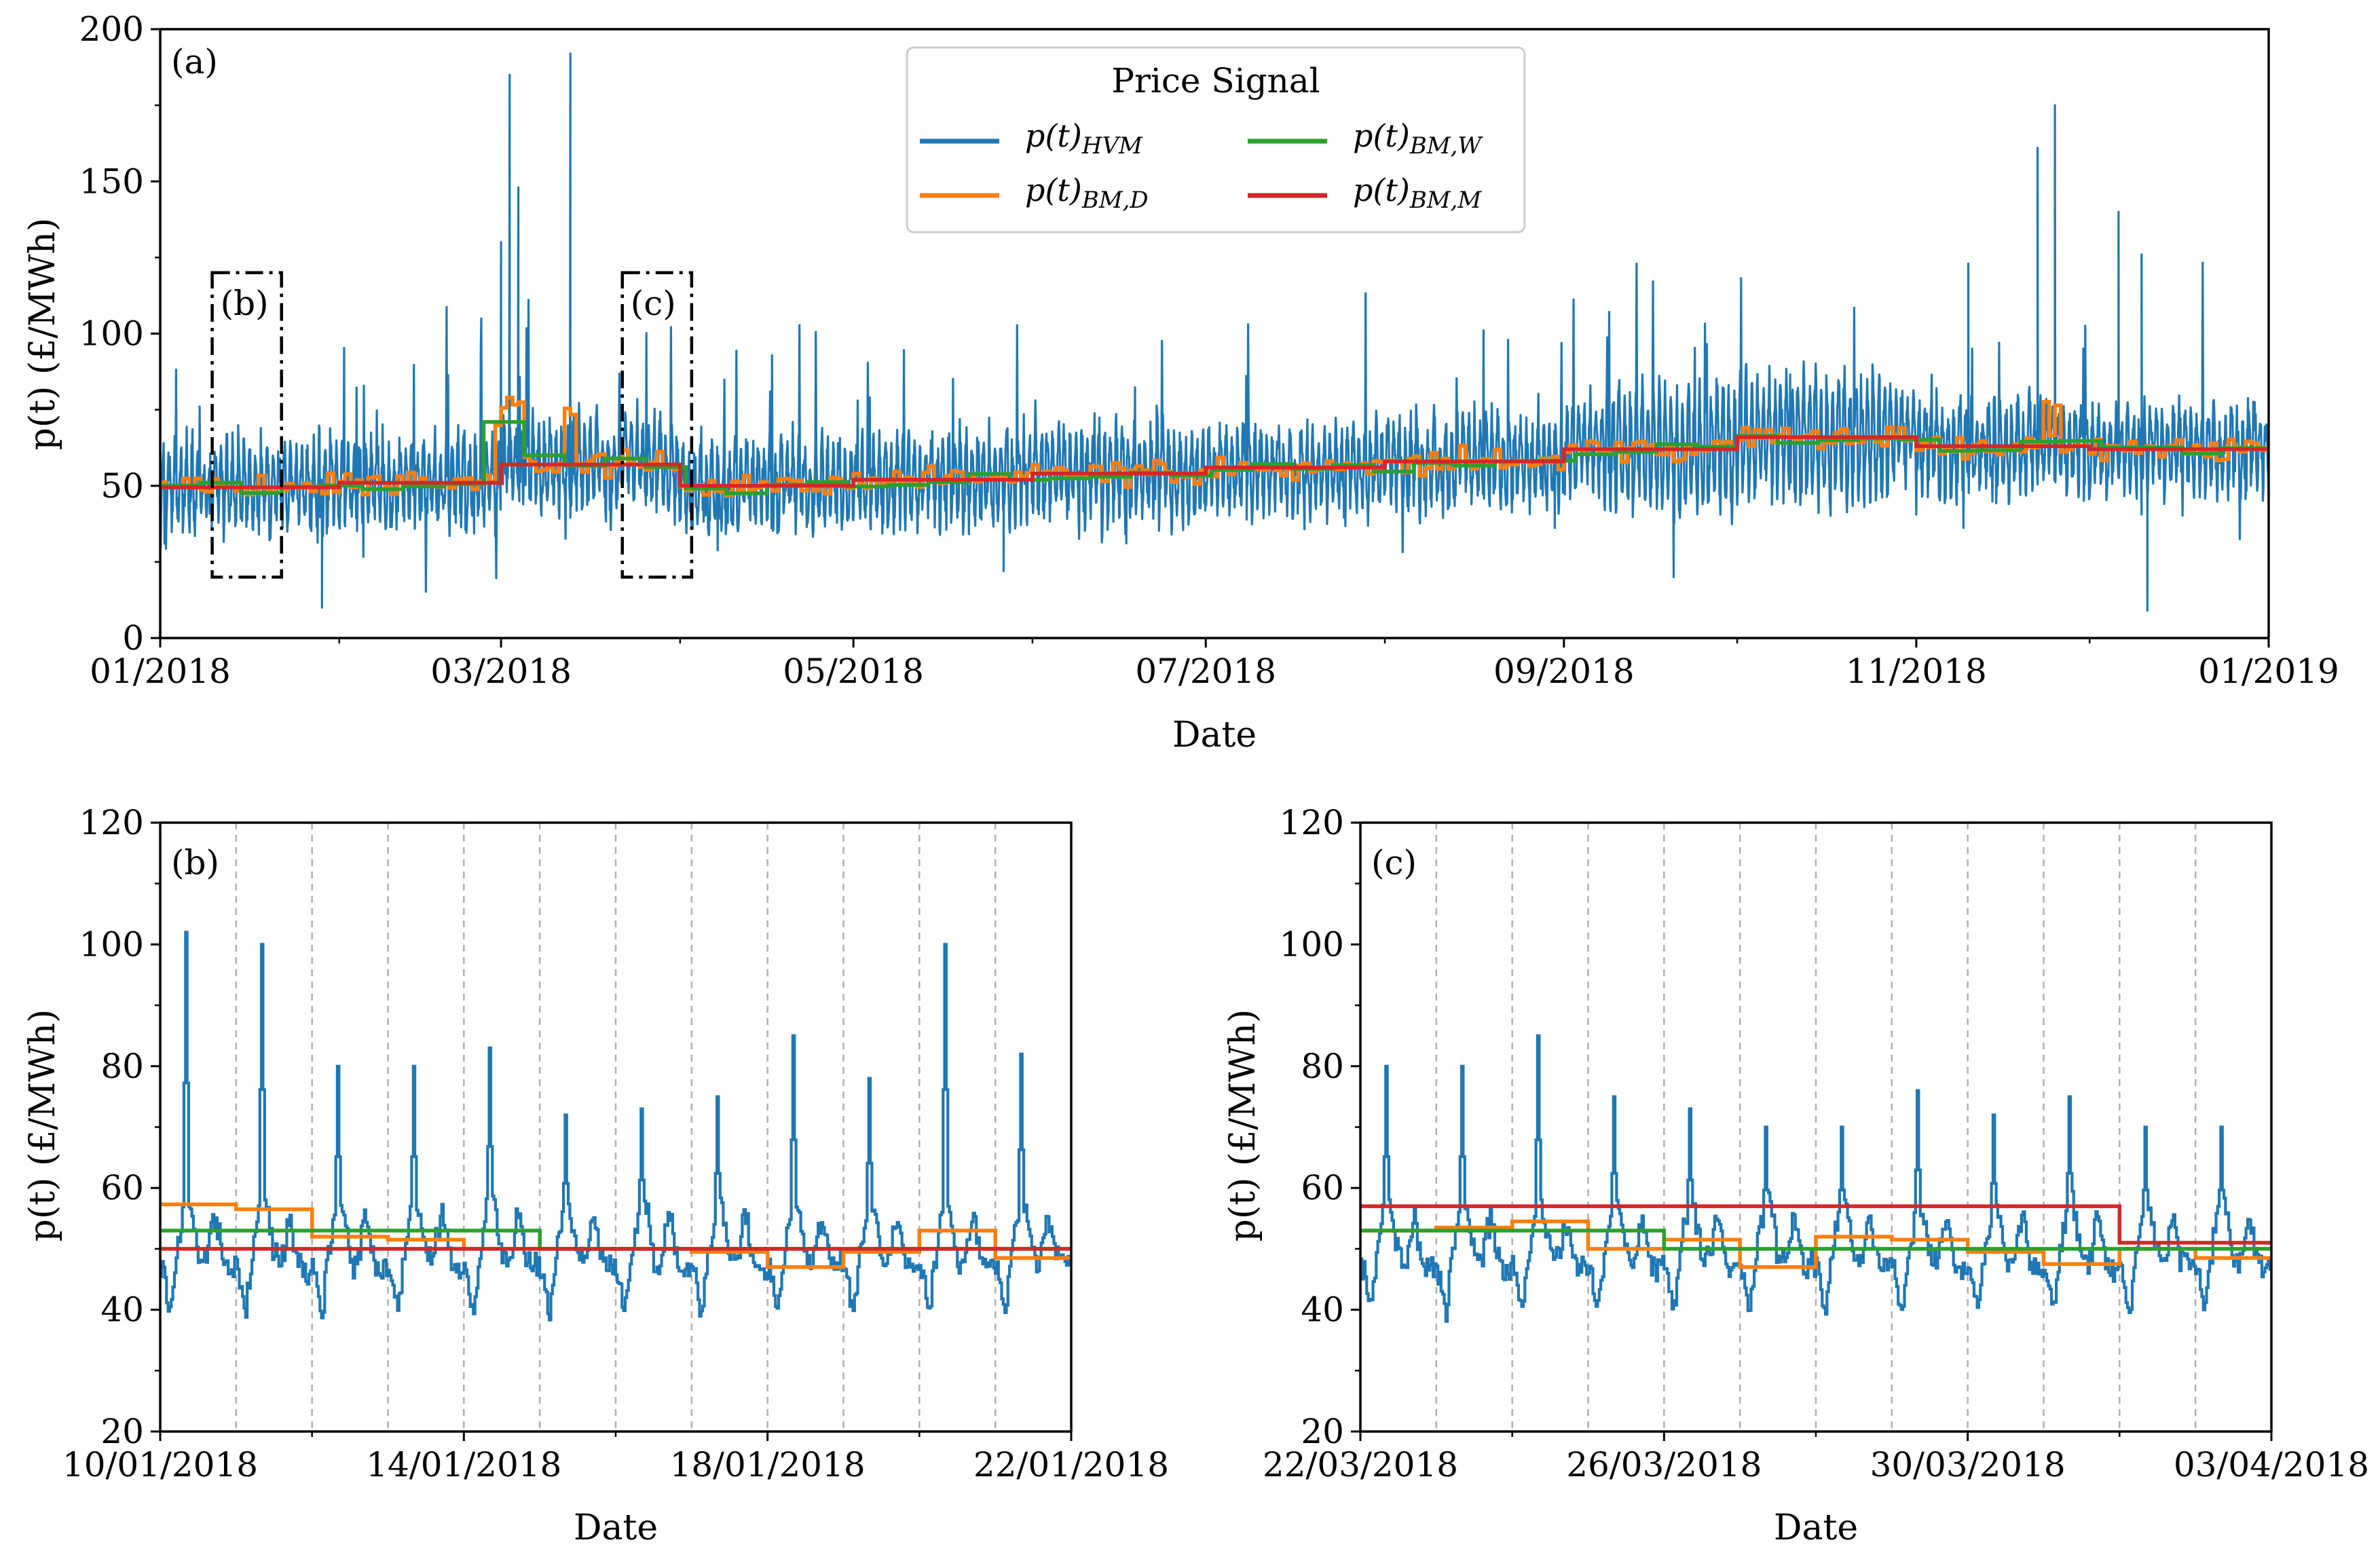 This screenshot has width=2380, height=1553. I want to click on panel-c-ylabel: p(t) (£/MWh), so click(1243, 1125).